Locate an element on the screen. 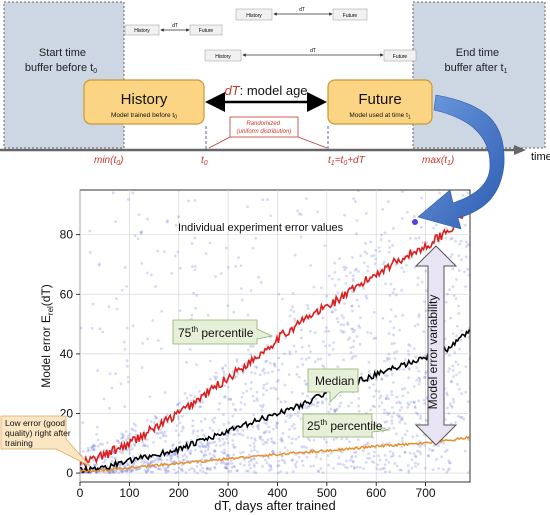 This screenshot has width=550, height=515. p25-callout: 25th percentile is located at coordinates (345, 425).